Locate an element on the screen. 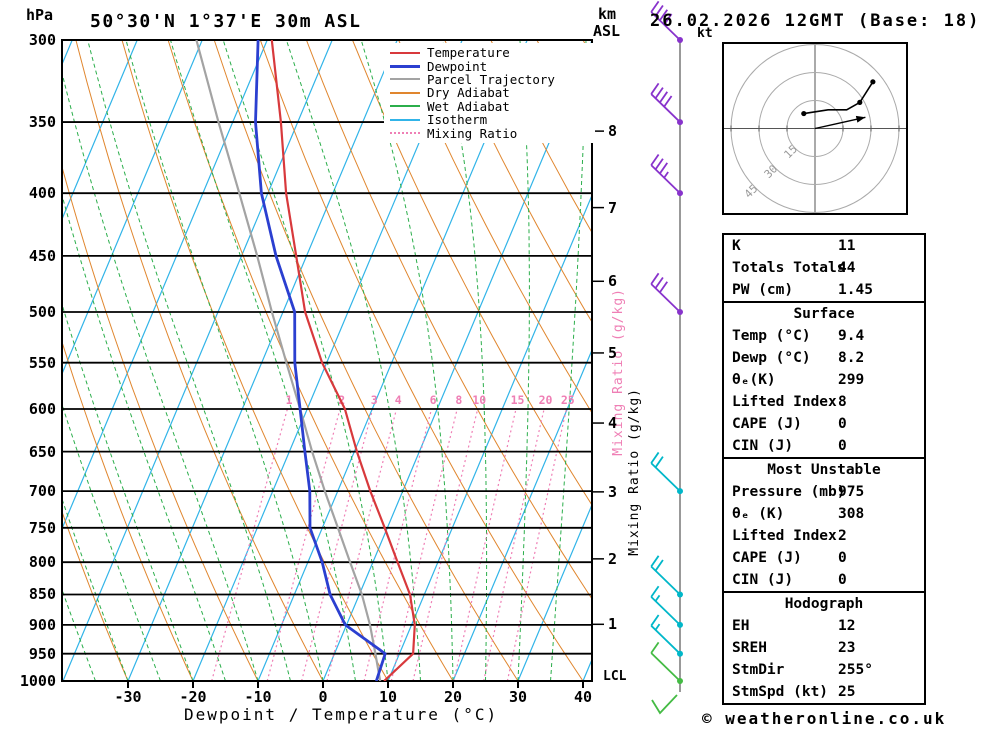  mixing-ratio-value-label: 20 is located at coordinates (546, 400).